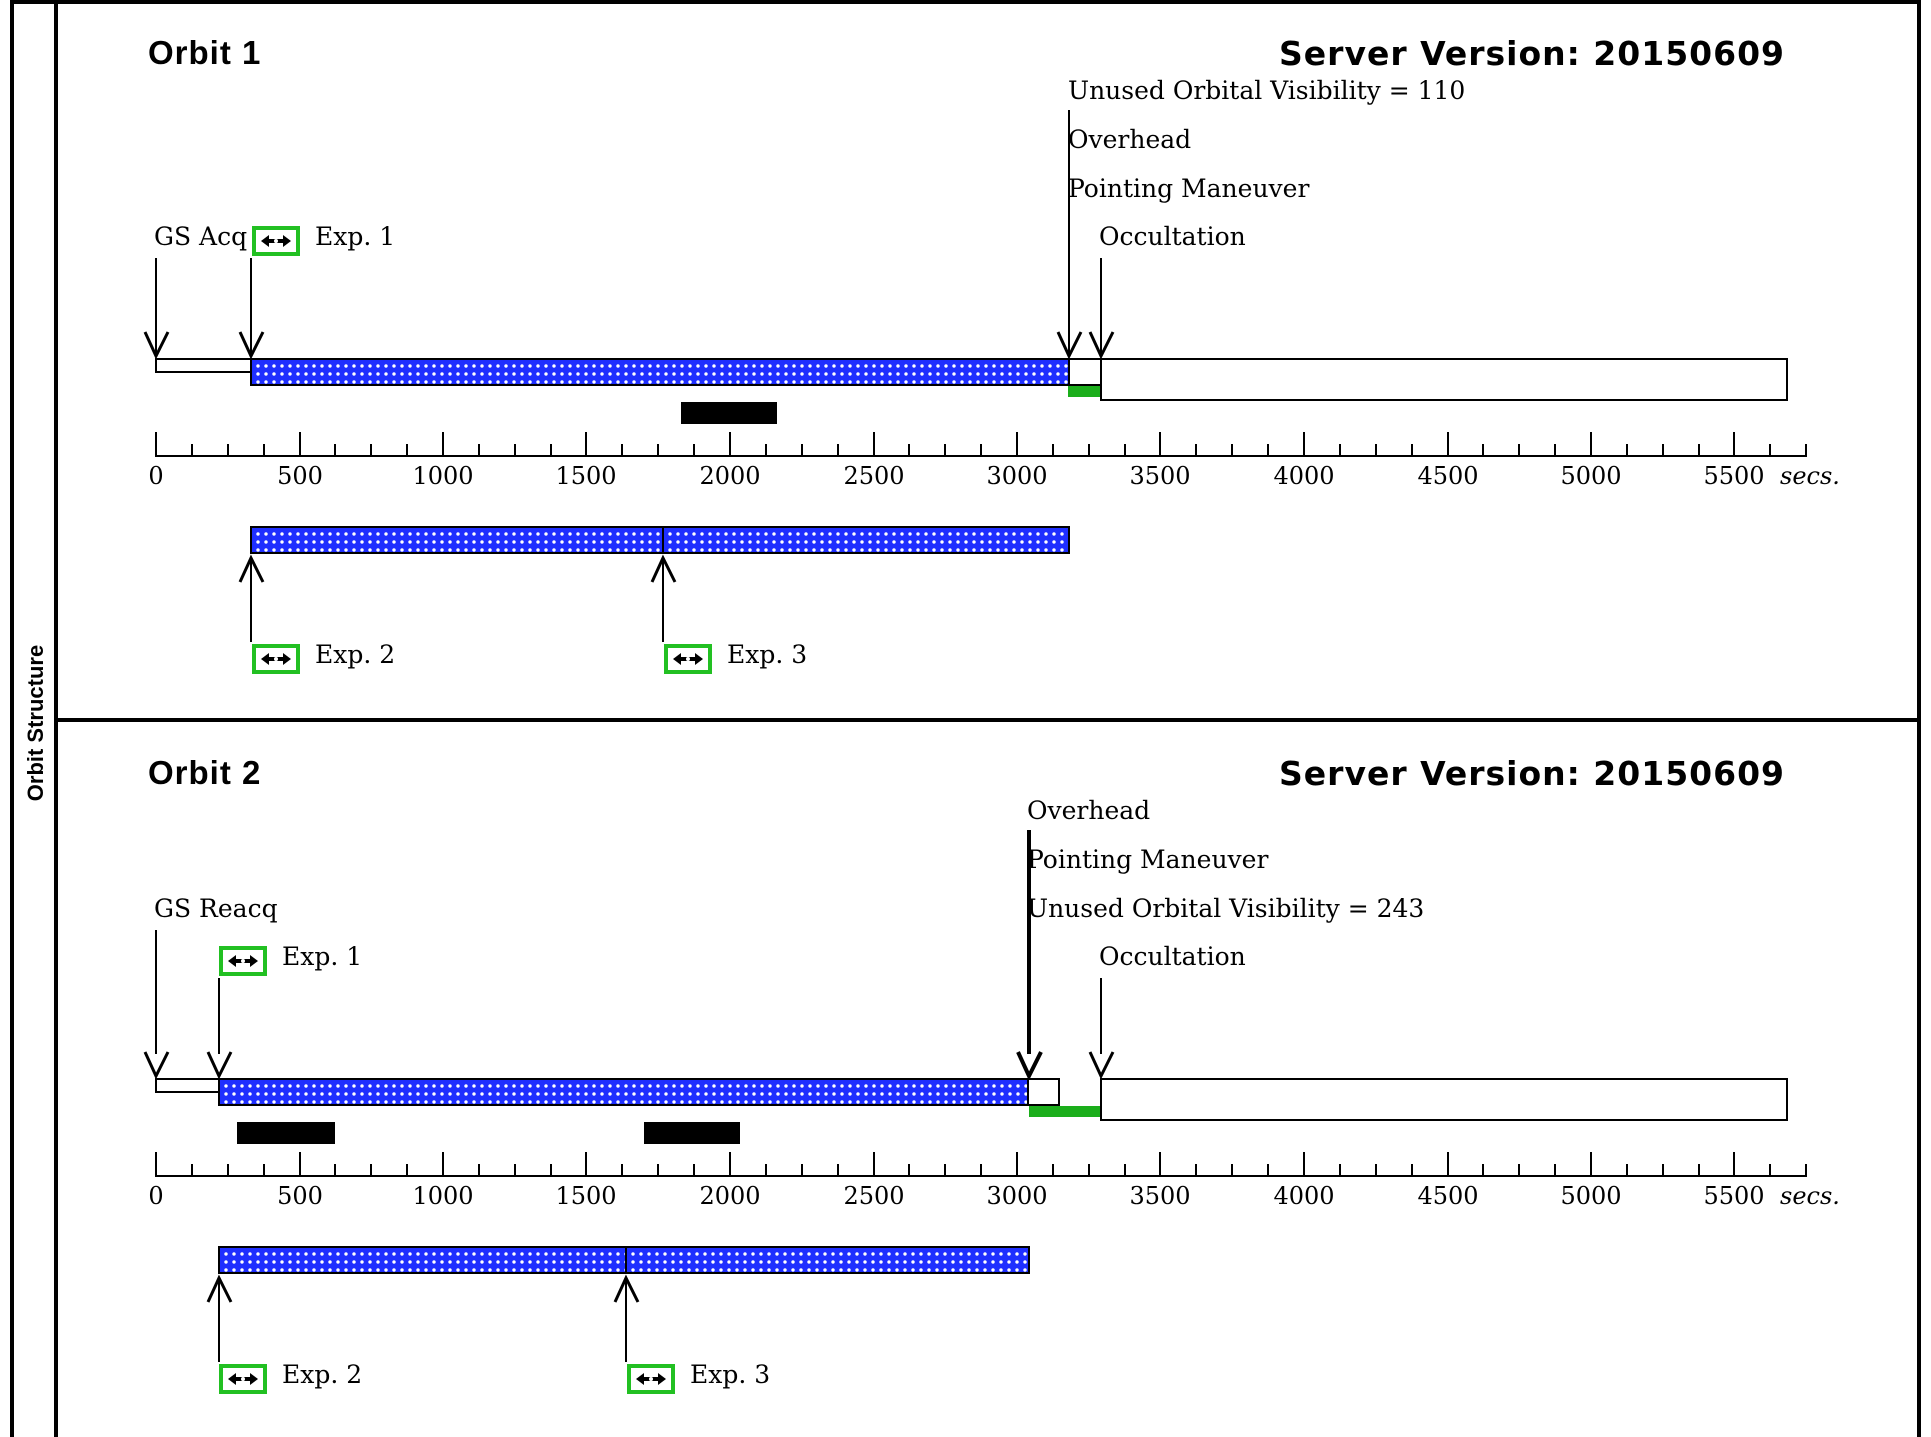  Describe the element at coordinates (216, 908) in the screenshot. I see `gs-reacq-label: GS Reacq` at that location.